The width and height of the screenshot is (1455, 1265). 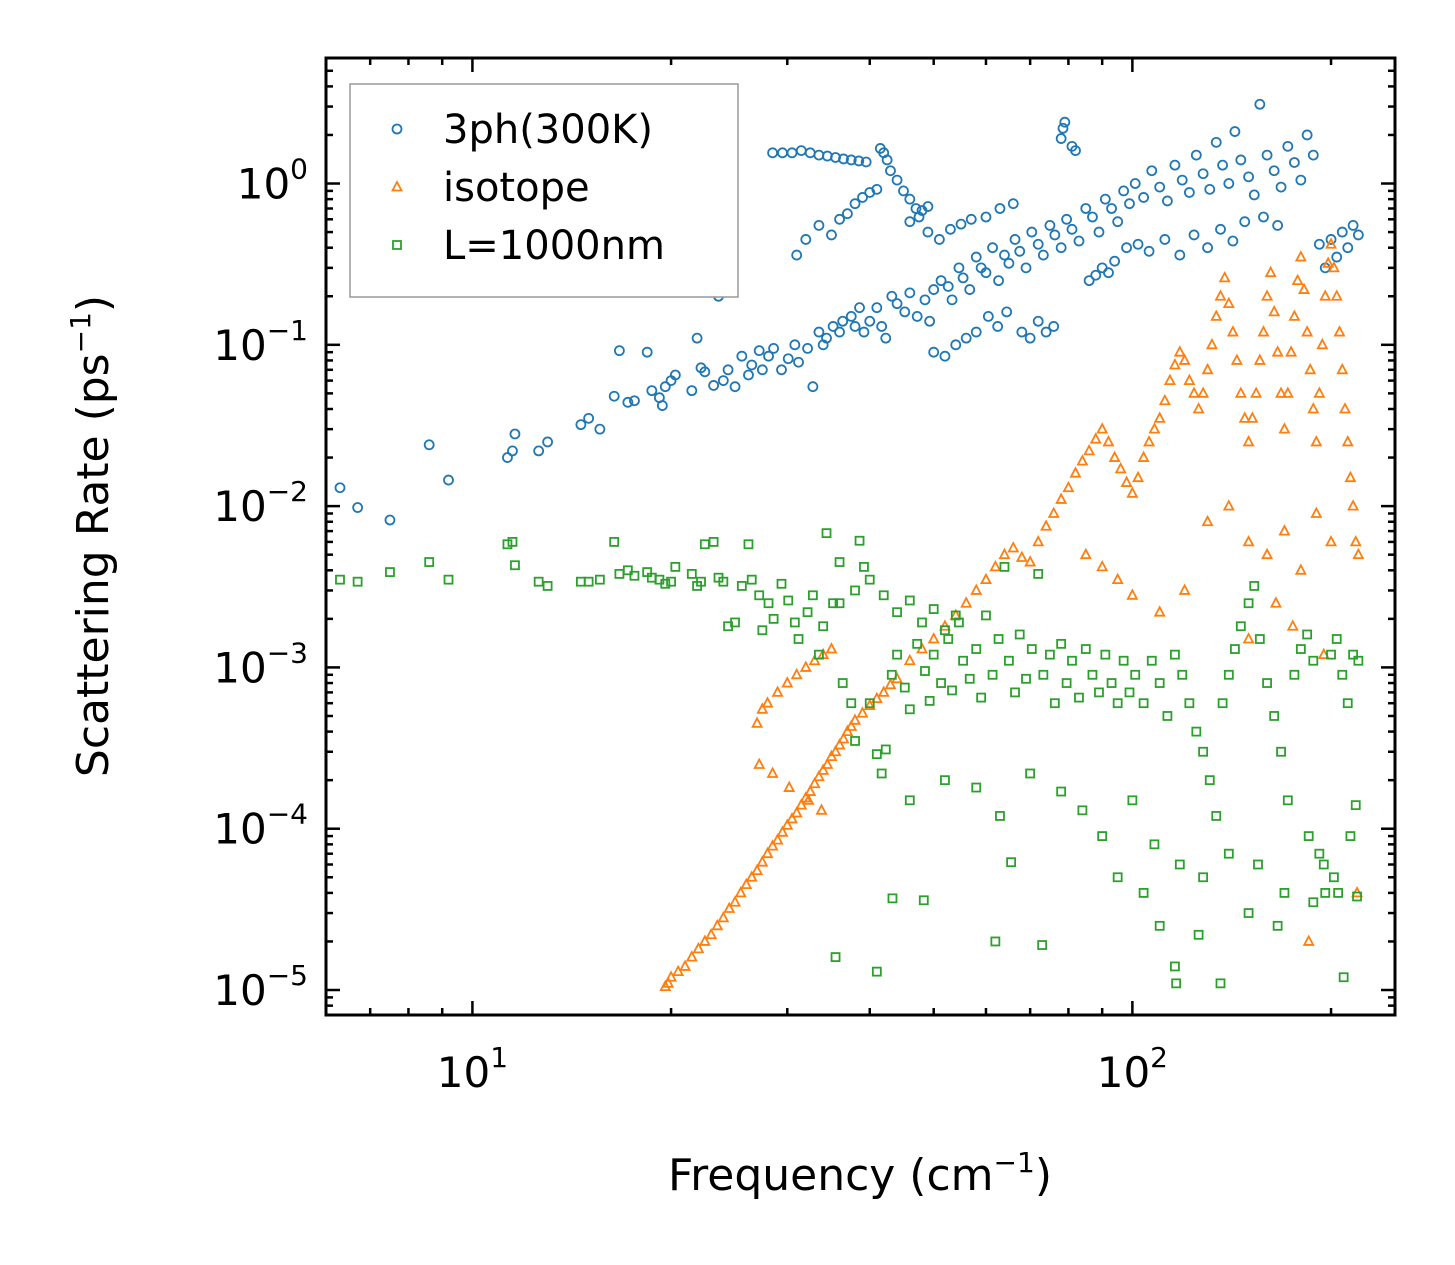 What do you see at coordinates (397, 129) in the screenshot?
I see `legend-marker` at bounding box center [397, 129].